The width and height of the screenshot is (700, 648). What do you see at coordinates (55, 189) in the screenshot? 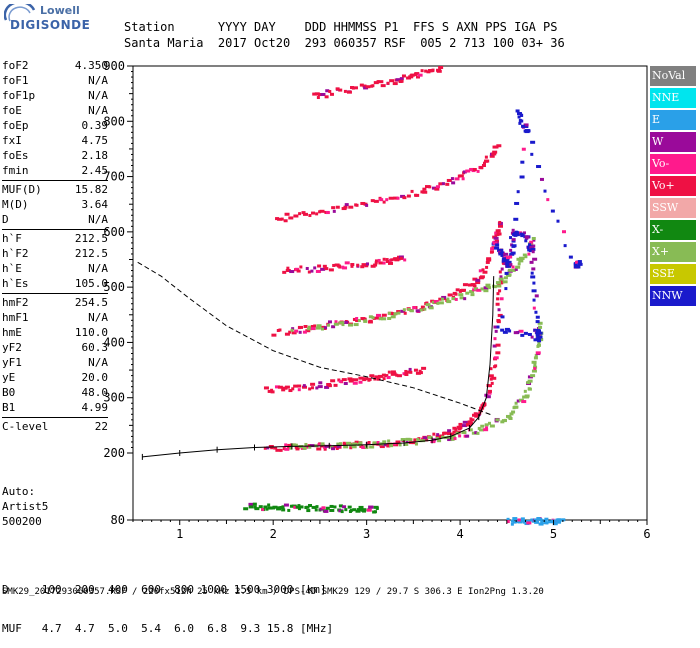
I see `param-row: MUF(D) 15.82` at bounding box center [55, 189].